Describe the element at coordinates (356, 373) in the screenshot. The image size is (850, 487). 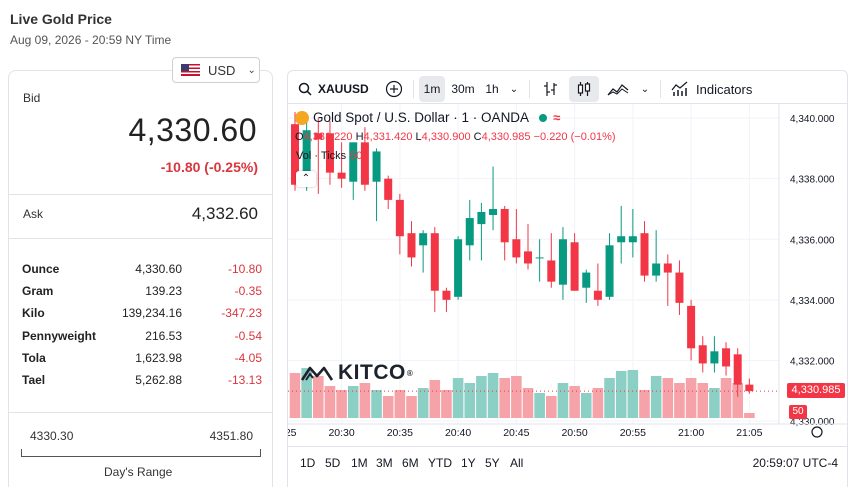
I see `kitco-logo: KITCO ®` at that location.